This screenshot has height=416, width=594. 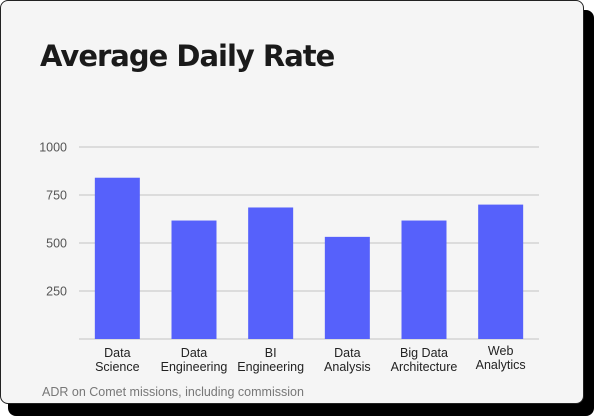 What do you see at coordinates (56, 244) in the screenshot?
I see `y-tick-label: 500` at bounding box center [56, 244].